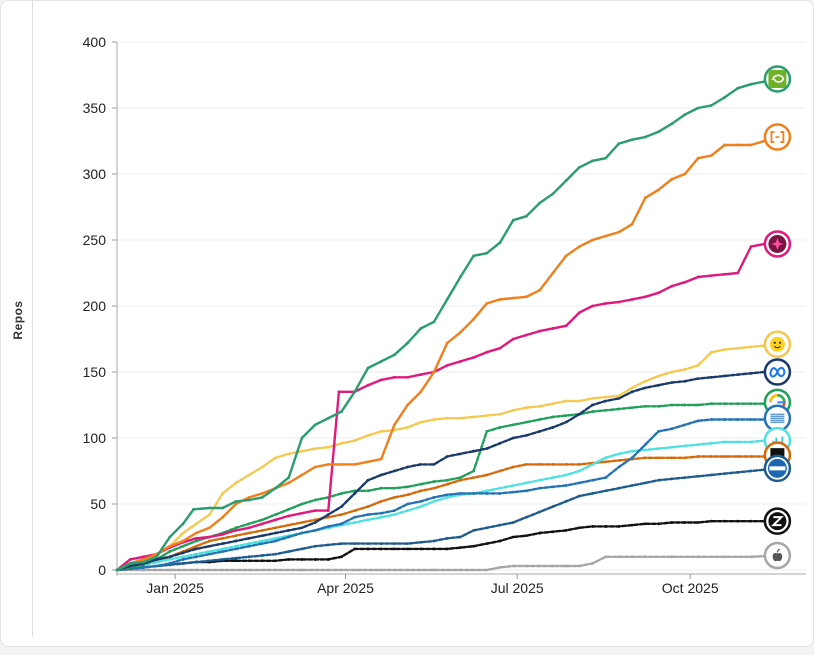  I want to click on hf-eye-right, so click(780, 342).